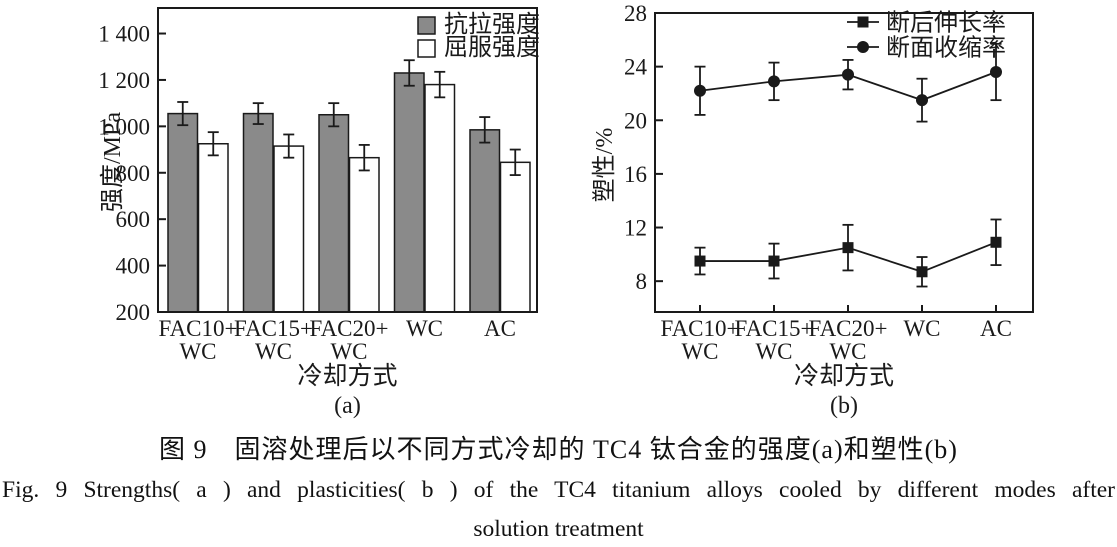  I want to click on legend-marker-square, so click(863, 22).